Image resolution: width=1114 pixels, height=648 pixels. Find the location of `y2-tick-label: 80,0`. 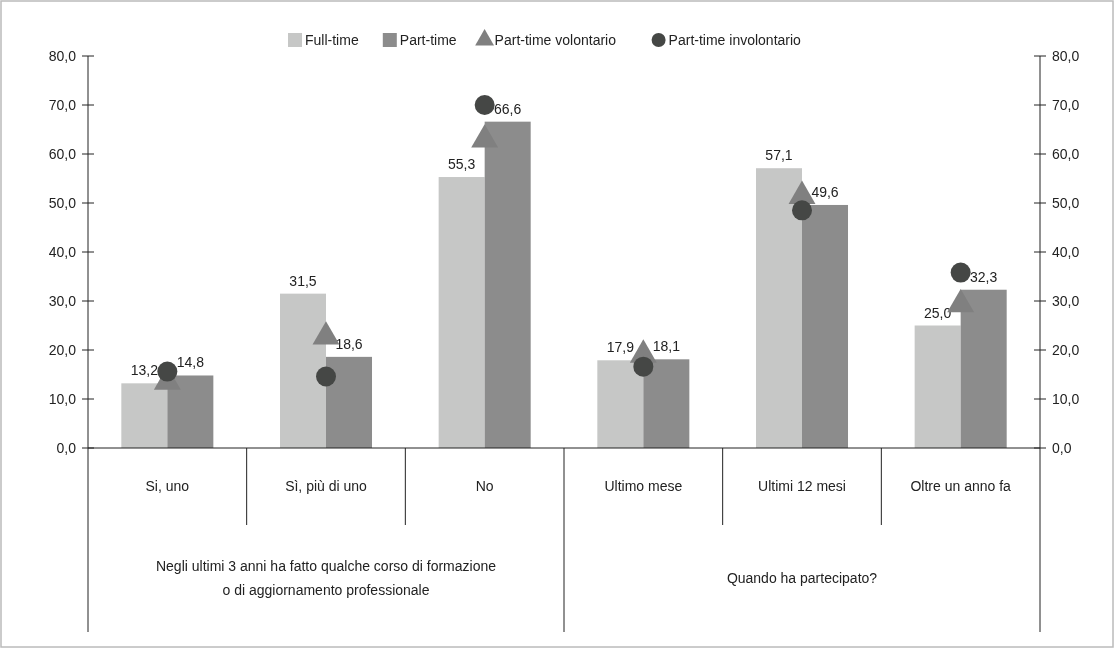

y2-tick-label: 80,0 is located at coordinates (1066, 55).